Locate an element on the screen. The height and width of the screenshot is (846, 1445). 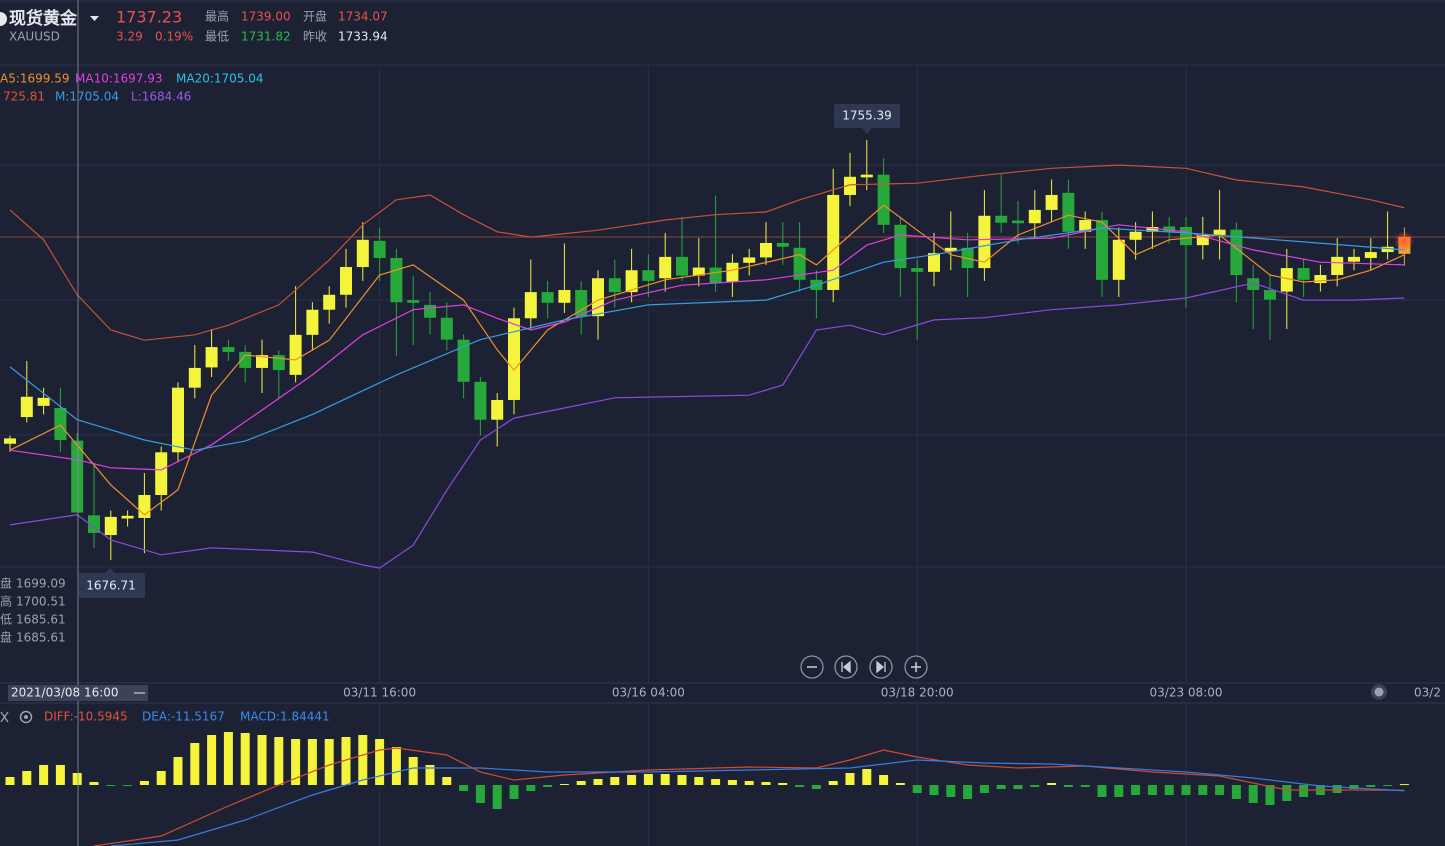
scroll-handle is located at coordinates (1379, 692).